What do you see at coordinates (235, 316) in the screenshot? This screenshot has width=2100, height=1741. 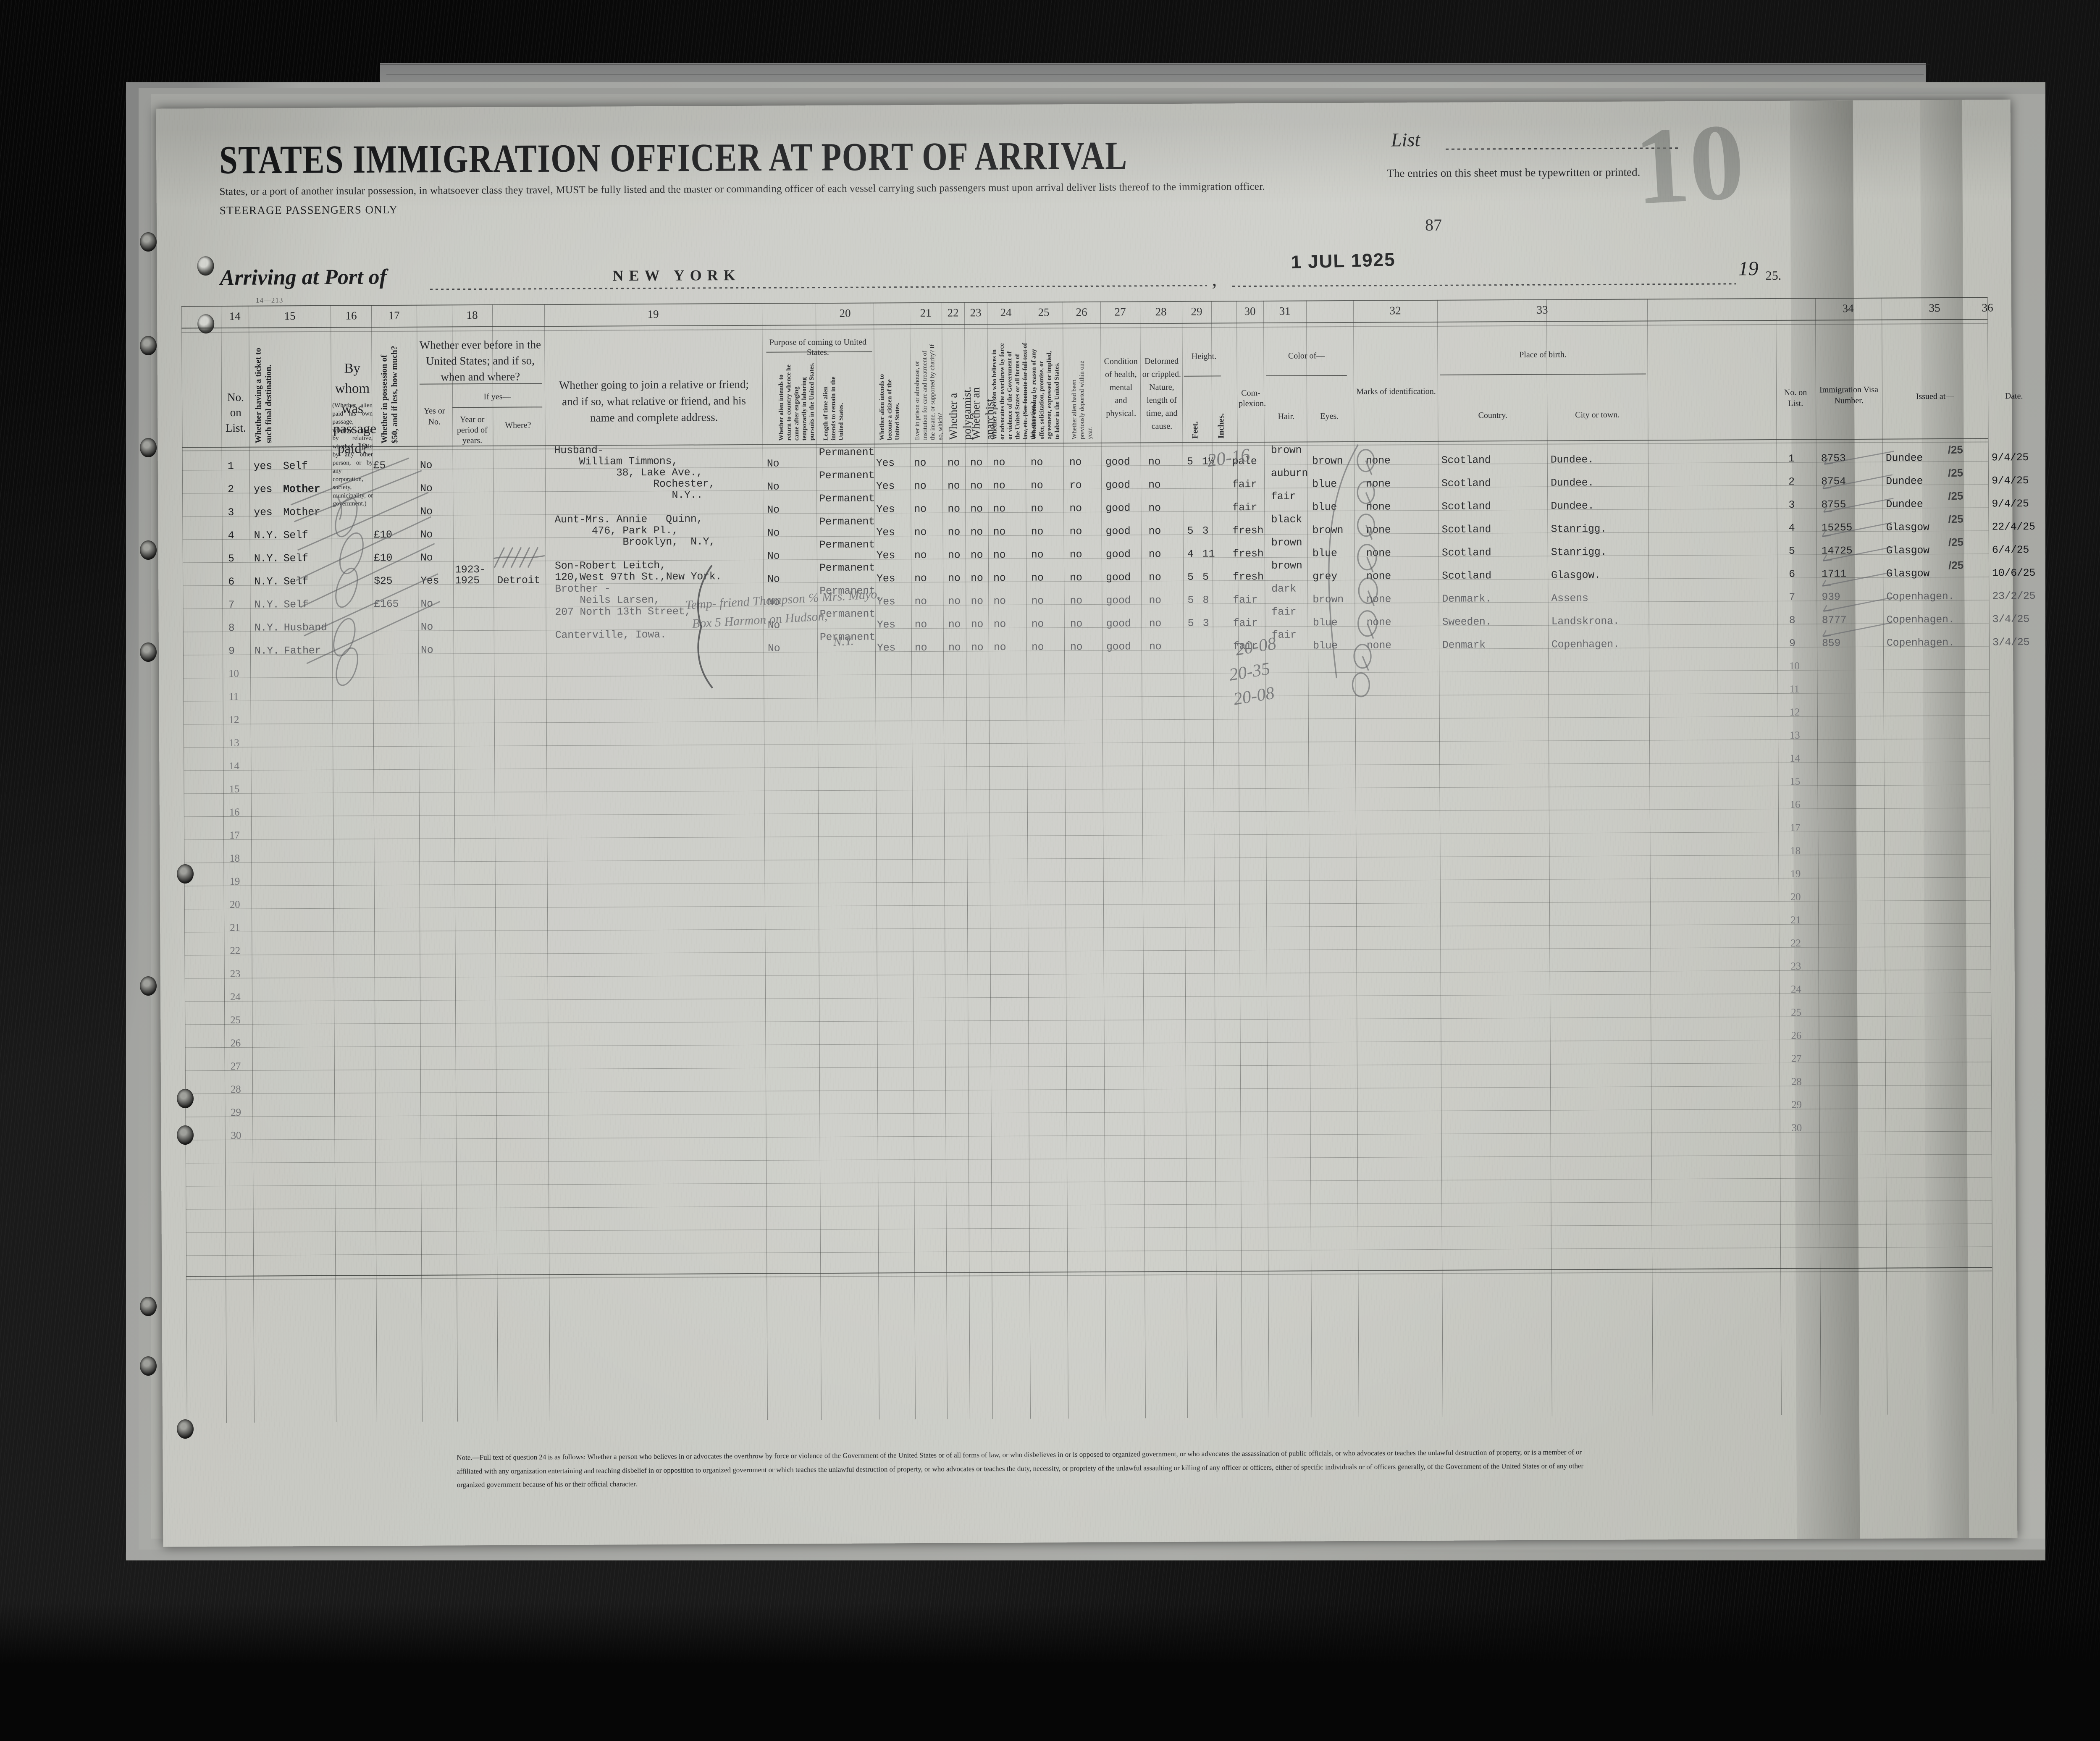 I see `col-number-14: 14` at bounding box center [235, 316].